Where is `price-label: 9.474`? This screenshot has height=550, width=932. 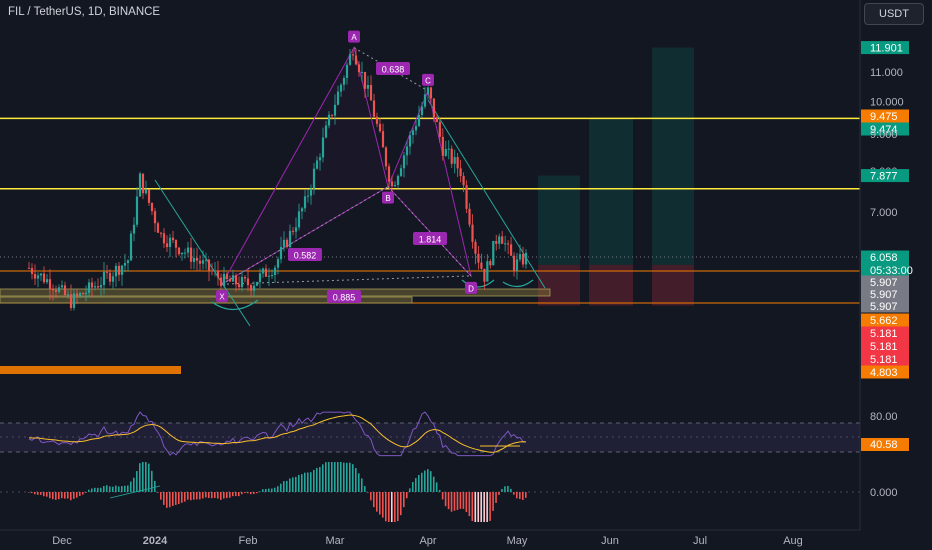 price-label: 9.474 is located at coordinates (884, 130).